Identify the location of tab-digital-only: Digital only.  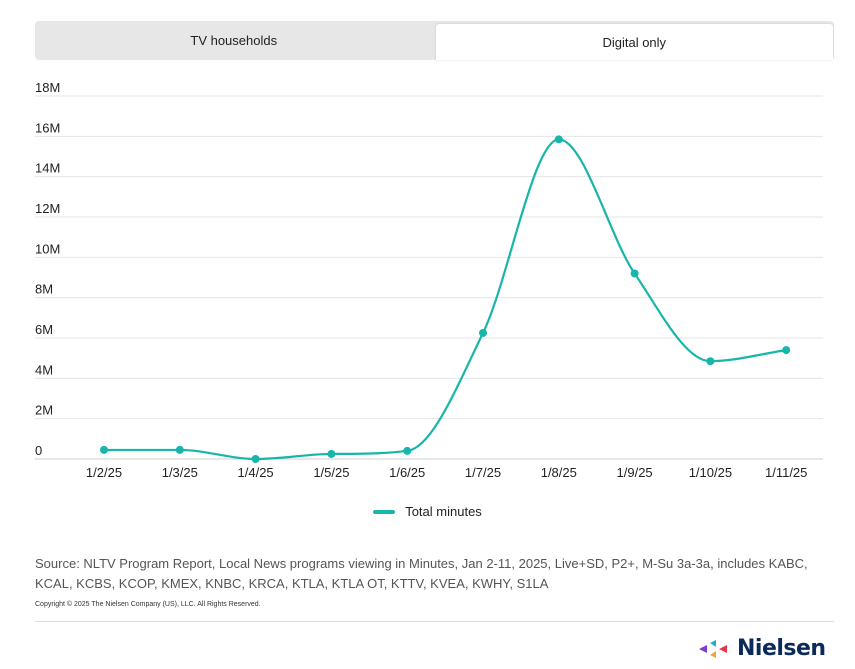
(634, 42).